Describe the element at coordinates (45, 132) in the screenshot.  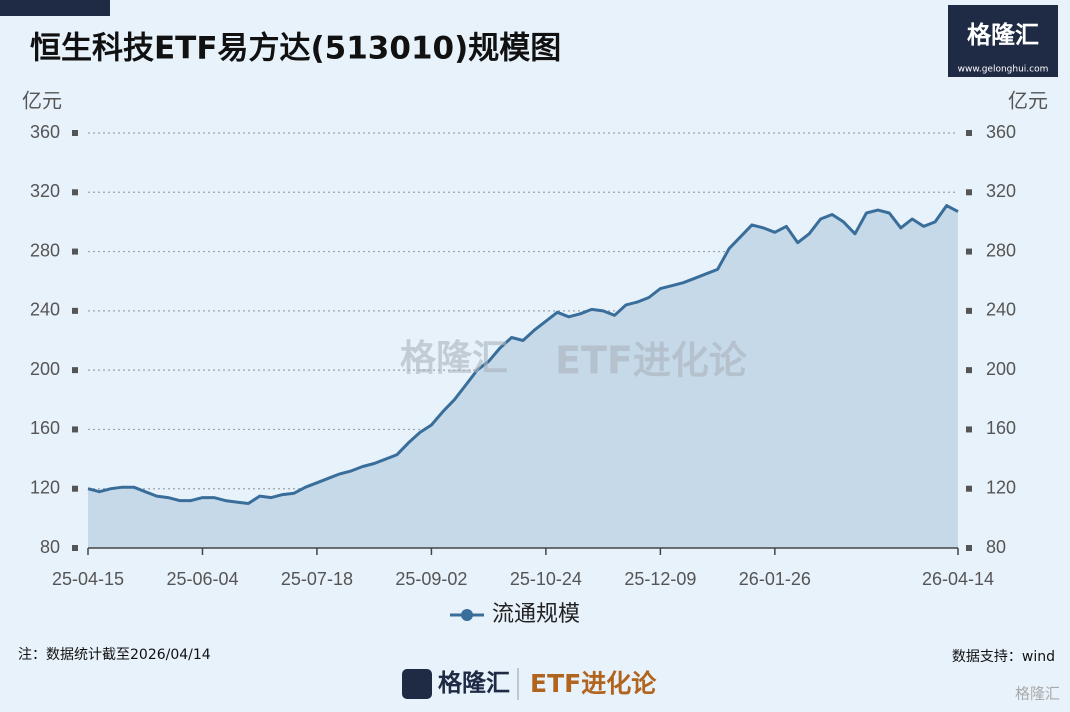
I see `y-tick-label: 360` at that location.